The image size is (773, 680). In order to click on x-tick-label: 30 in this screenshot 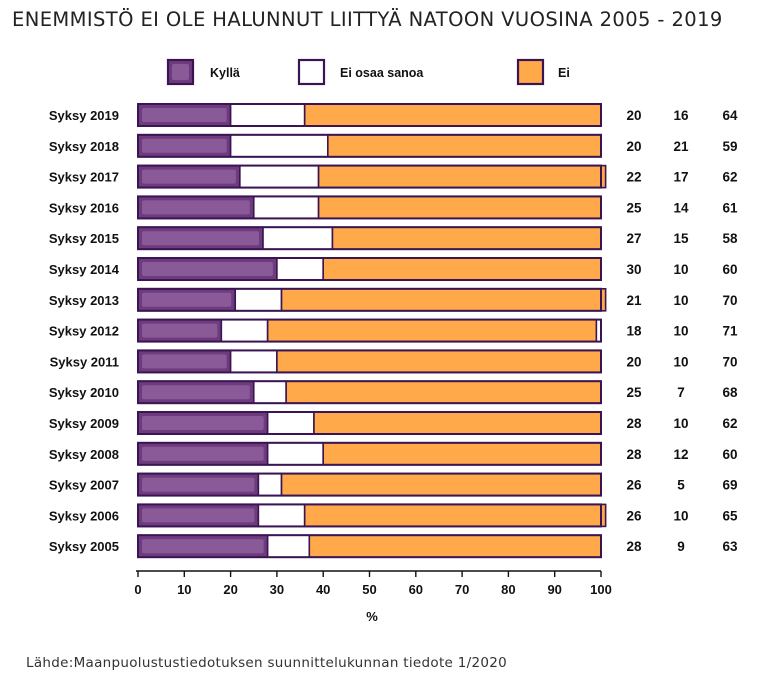, I will do `click(277, 589)`.